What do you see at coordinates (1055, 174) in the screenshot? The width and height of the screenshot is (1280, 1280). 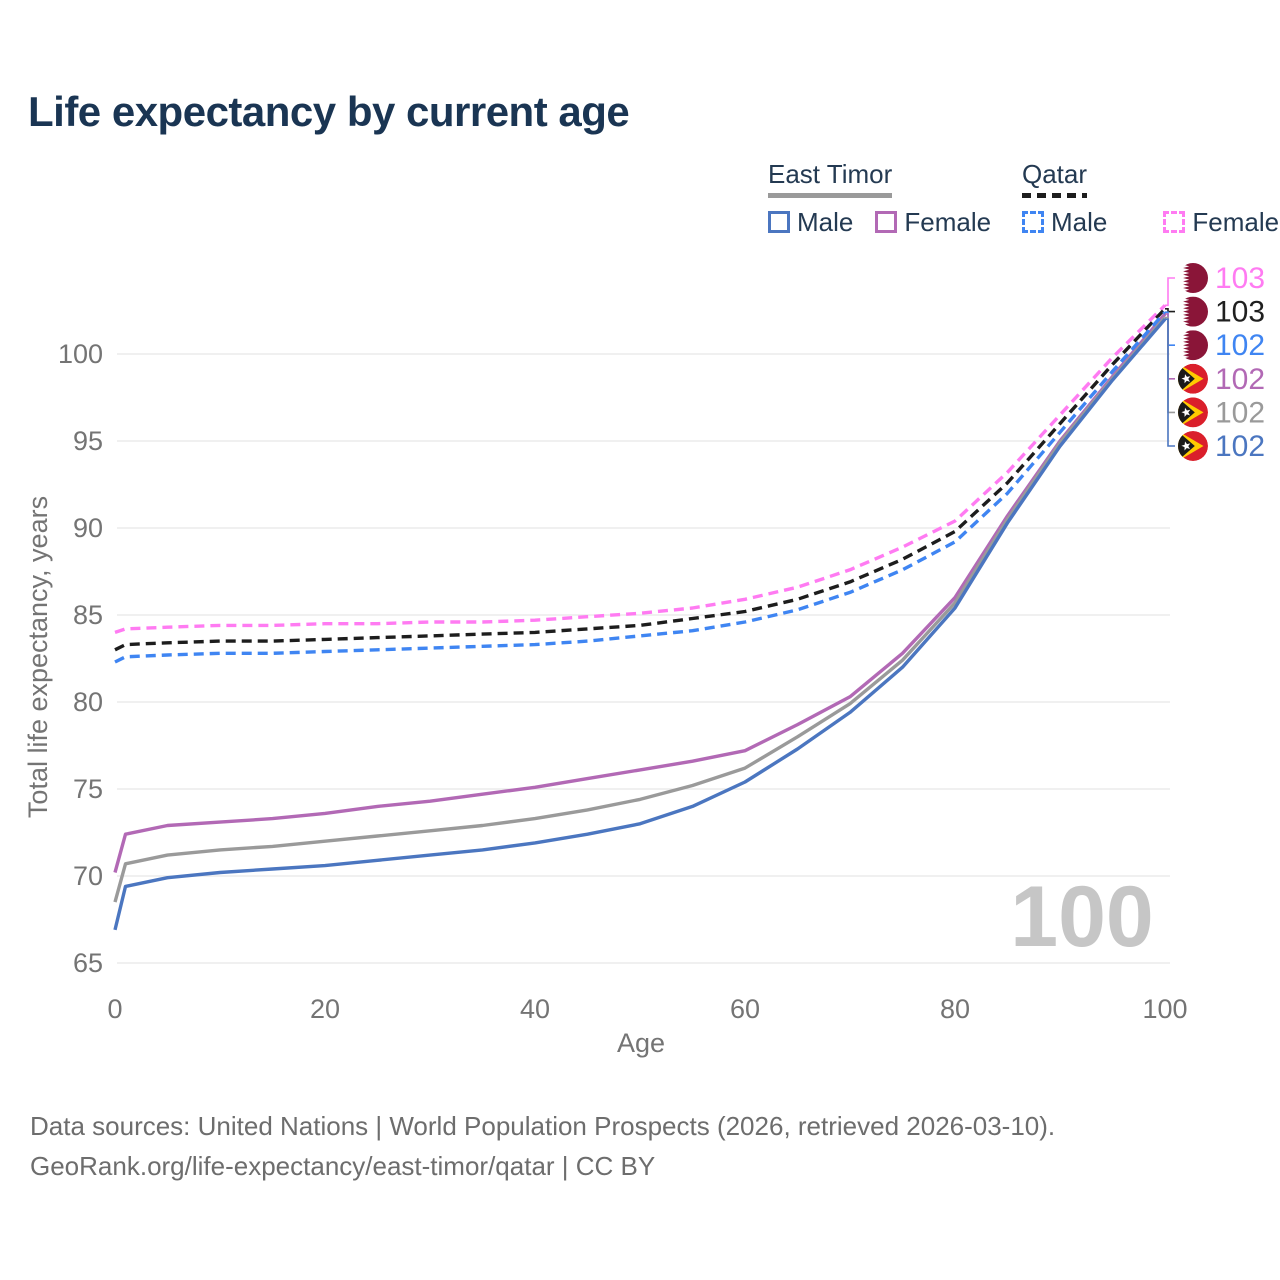 I see `legend-group-label: Qatar` at bounding box center [1055, 174].